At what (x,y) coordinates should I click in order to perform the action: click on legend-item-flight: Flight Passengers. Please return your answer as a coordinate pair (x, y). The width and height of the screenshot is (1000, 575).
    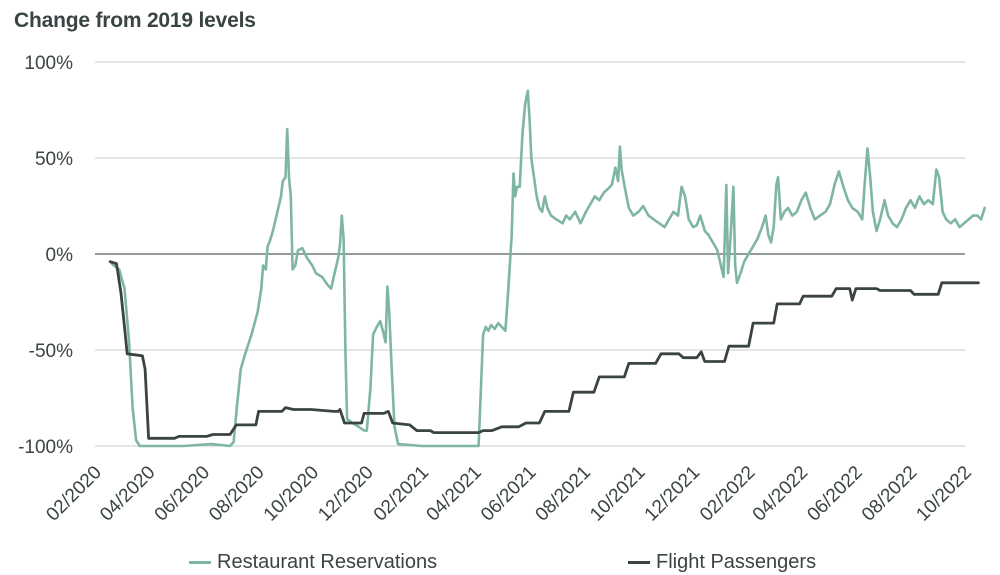
    Looking at the image, I should click on (722, 562).